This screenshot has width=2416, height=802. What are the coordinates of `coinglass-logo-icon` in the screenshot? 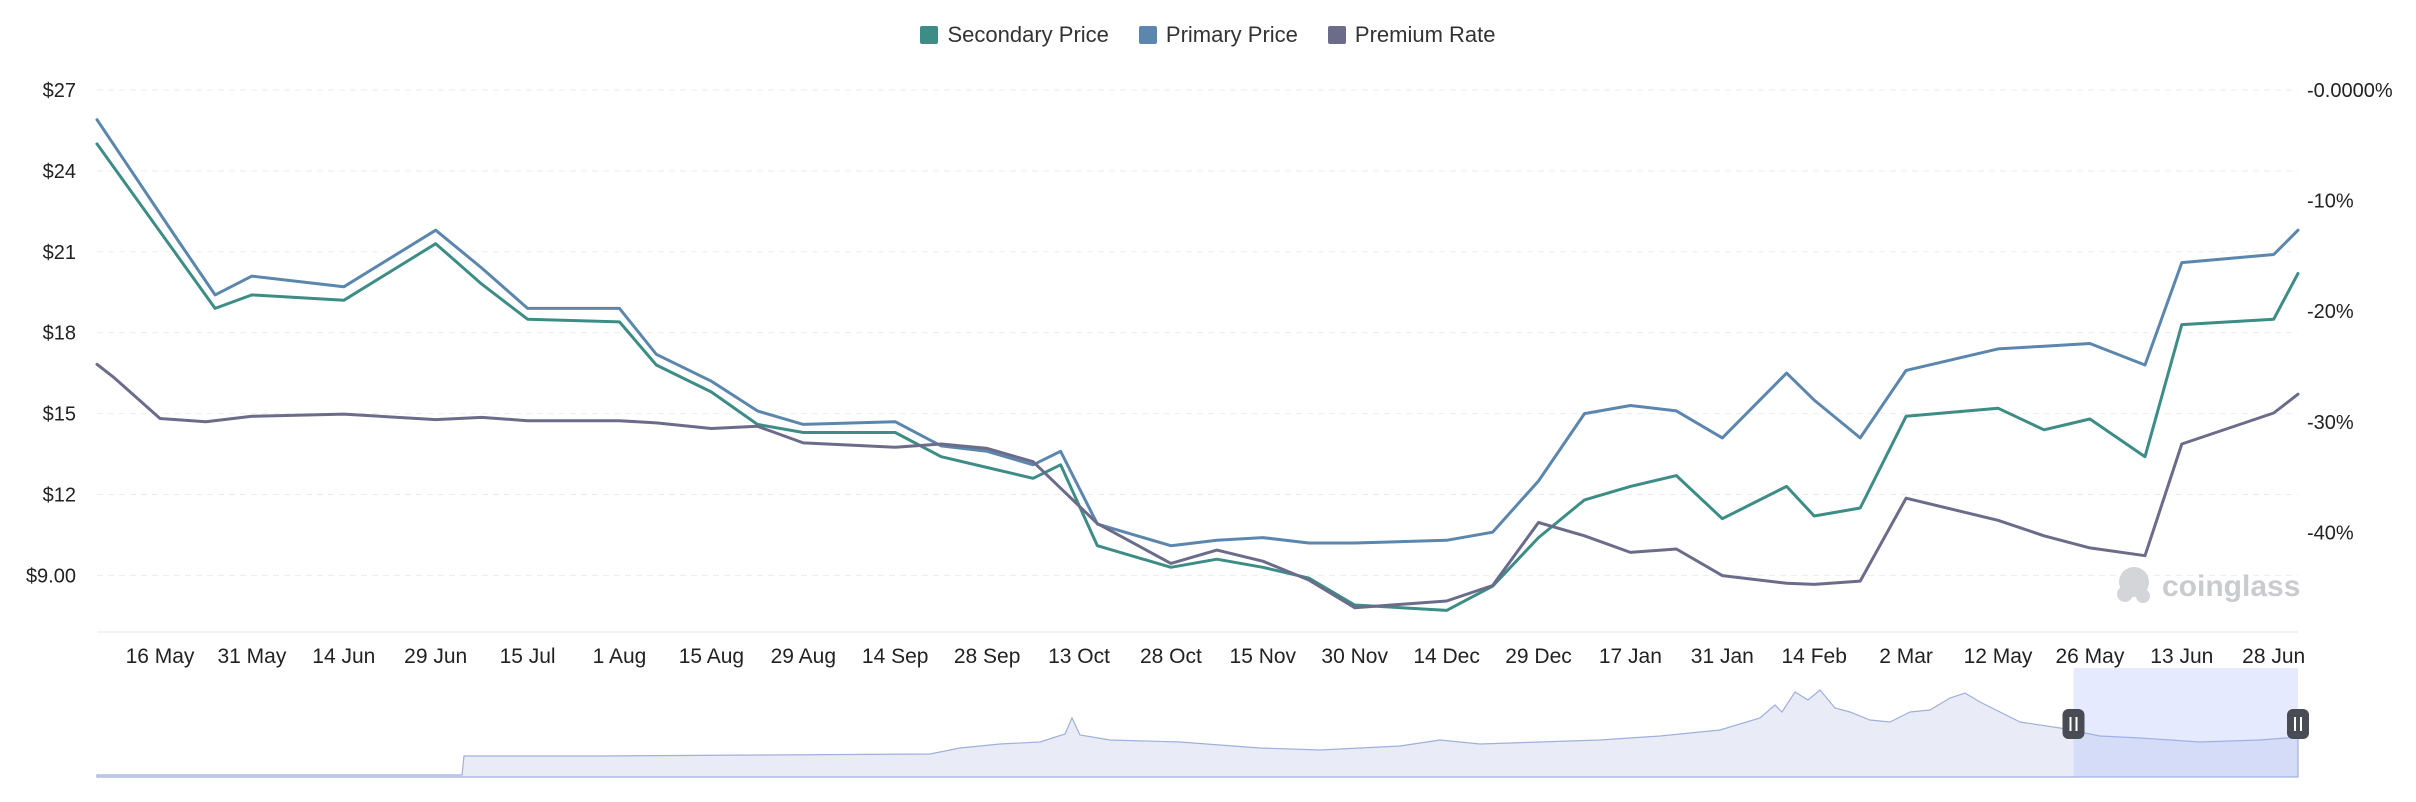 It's located at (2133, 585).